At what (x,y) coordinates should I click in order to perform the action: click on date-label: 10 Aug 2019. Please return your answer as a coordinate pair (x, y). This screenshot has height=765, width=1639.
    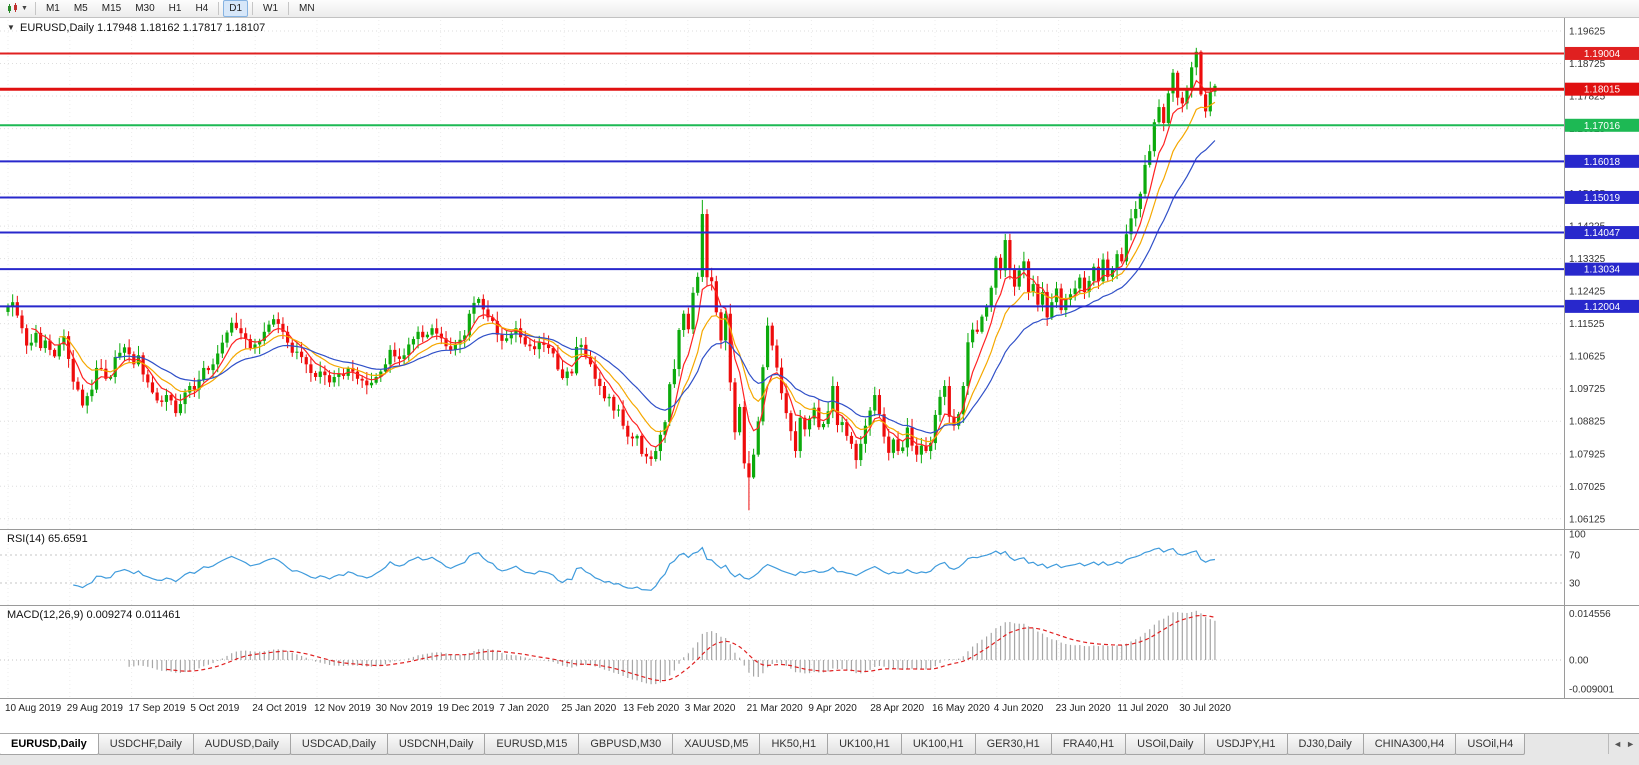
    Looking at the image, I should click on (33, 708).